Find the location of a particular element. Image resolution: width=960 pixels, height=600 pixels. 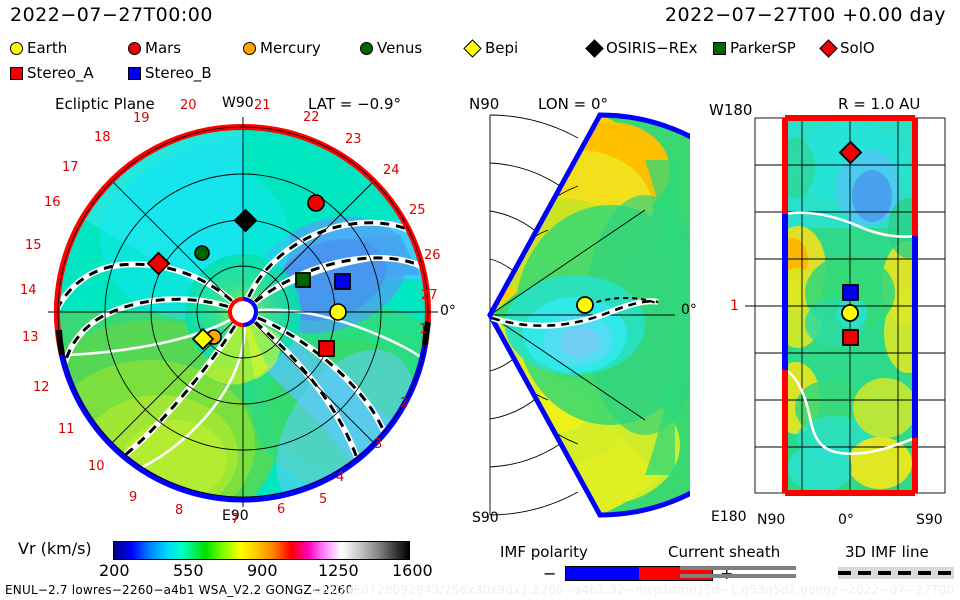

radial-top-label: W180 is located at coordinates (731, 110).